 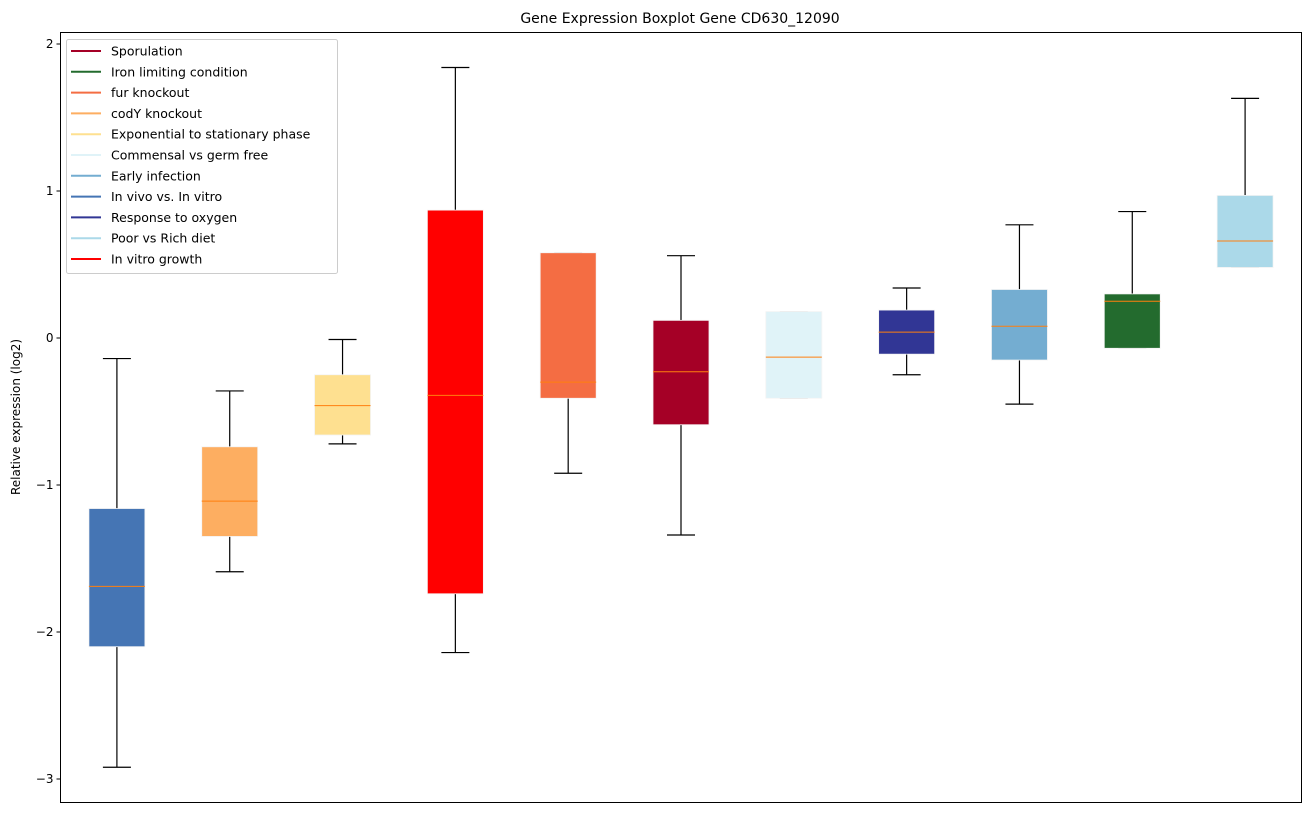 I want to click on legend-item: fur knockout, so click(x=130, y=92).